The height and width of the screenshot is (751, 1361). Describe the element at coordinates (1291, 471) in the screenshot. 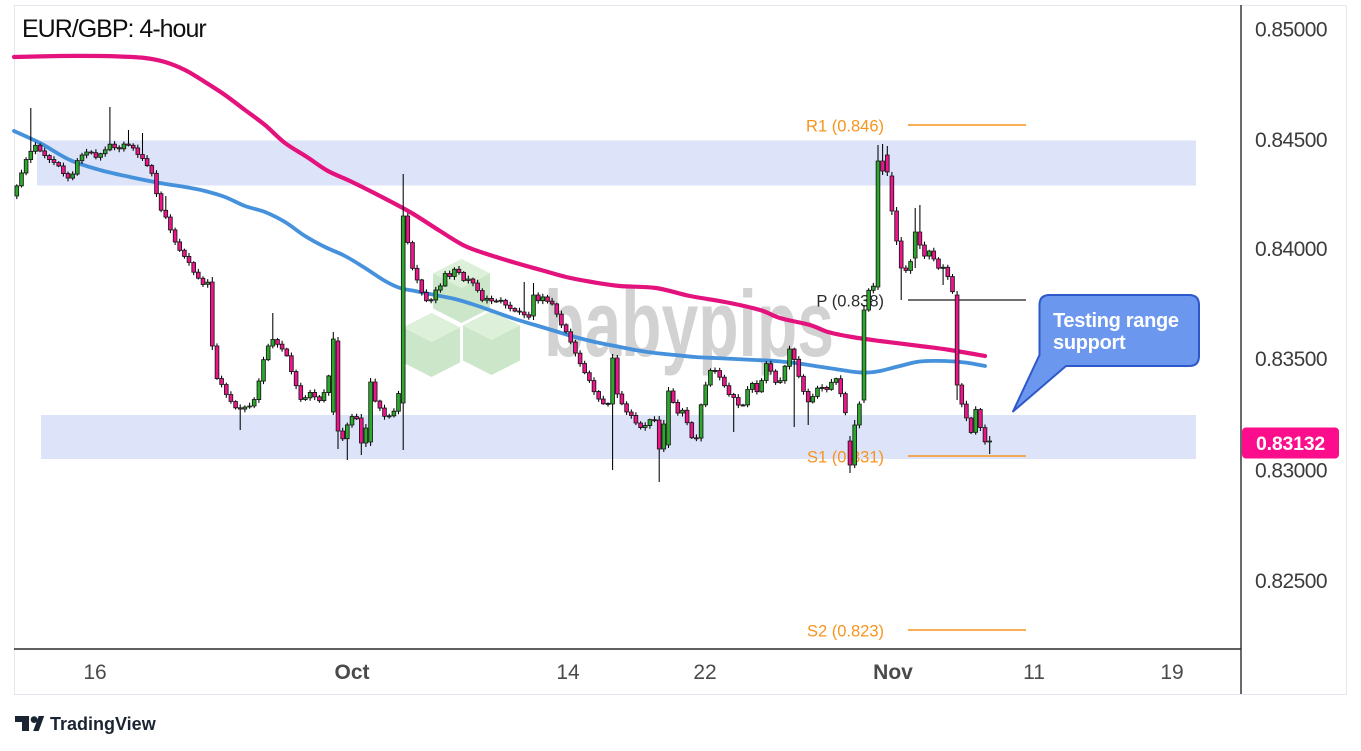

I see `svg-text: 0.83000` at that location.